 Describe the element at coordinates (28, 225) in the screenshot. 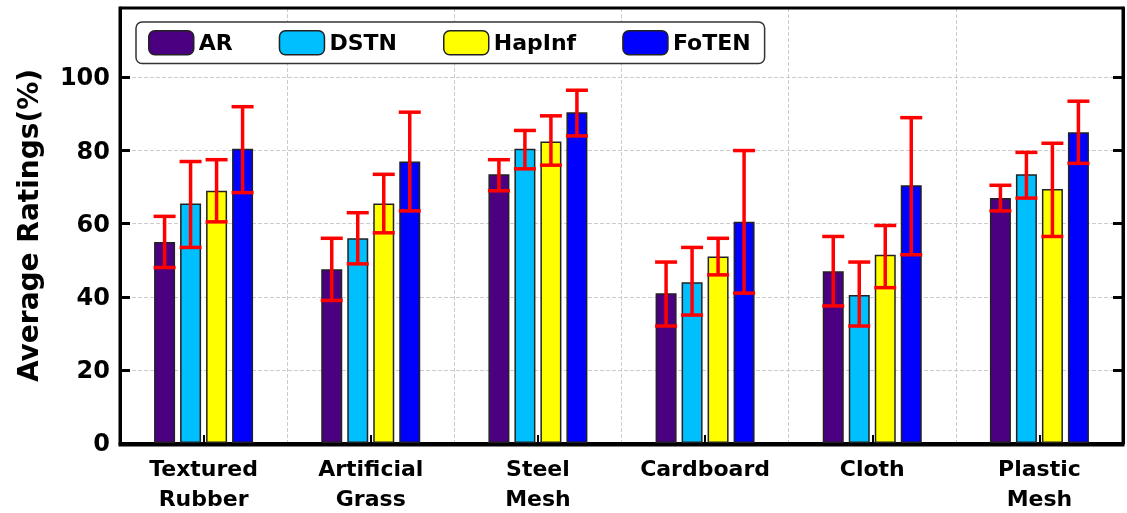

I see `y-axis-title: Average Ratings(%)` at that location.